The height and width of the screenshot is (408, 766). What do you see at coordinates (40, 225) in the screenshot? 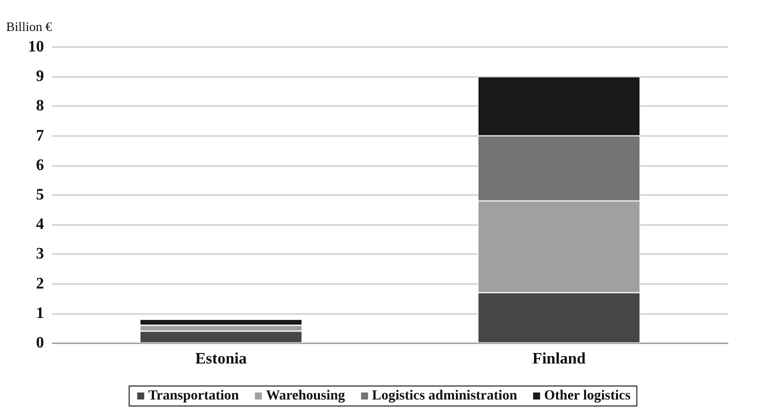
I see `y-tick-label: 4` at bounding box center [40, 225].